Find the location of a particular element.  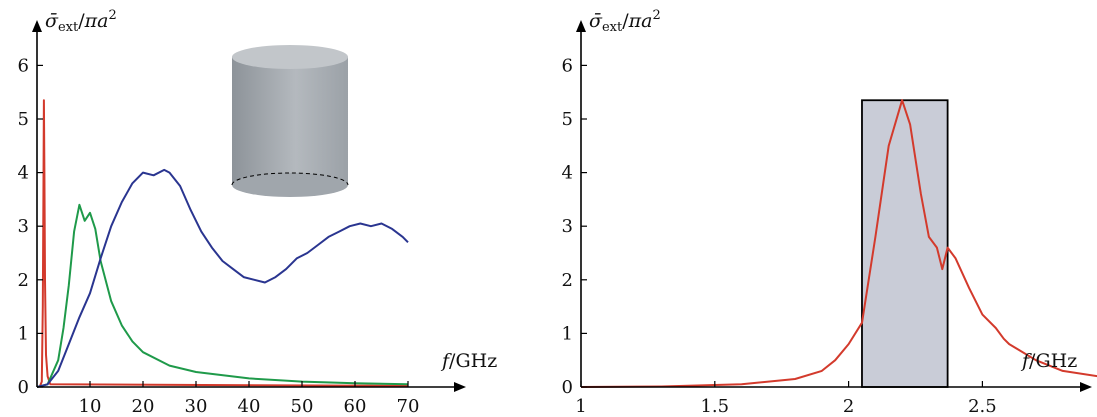

x-tick-label: 2.5 is located at coordinates (982, 406).